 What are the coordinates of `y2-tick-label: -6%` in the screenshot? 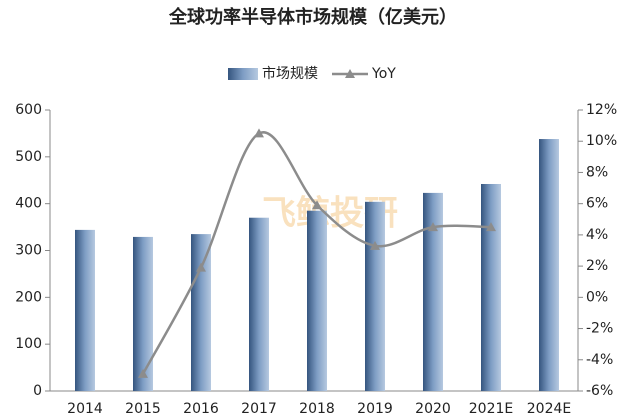 It's located at (599, 391).